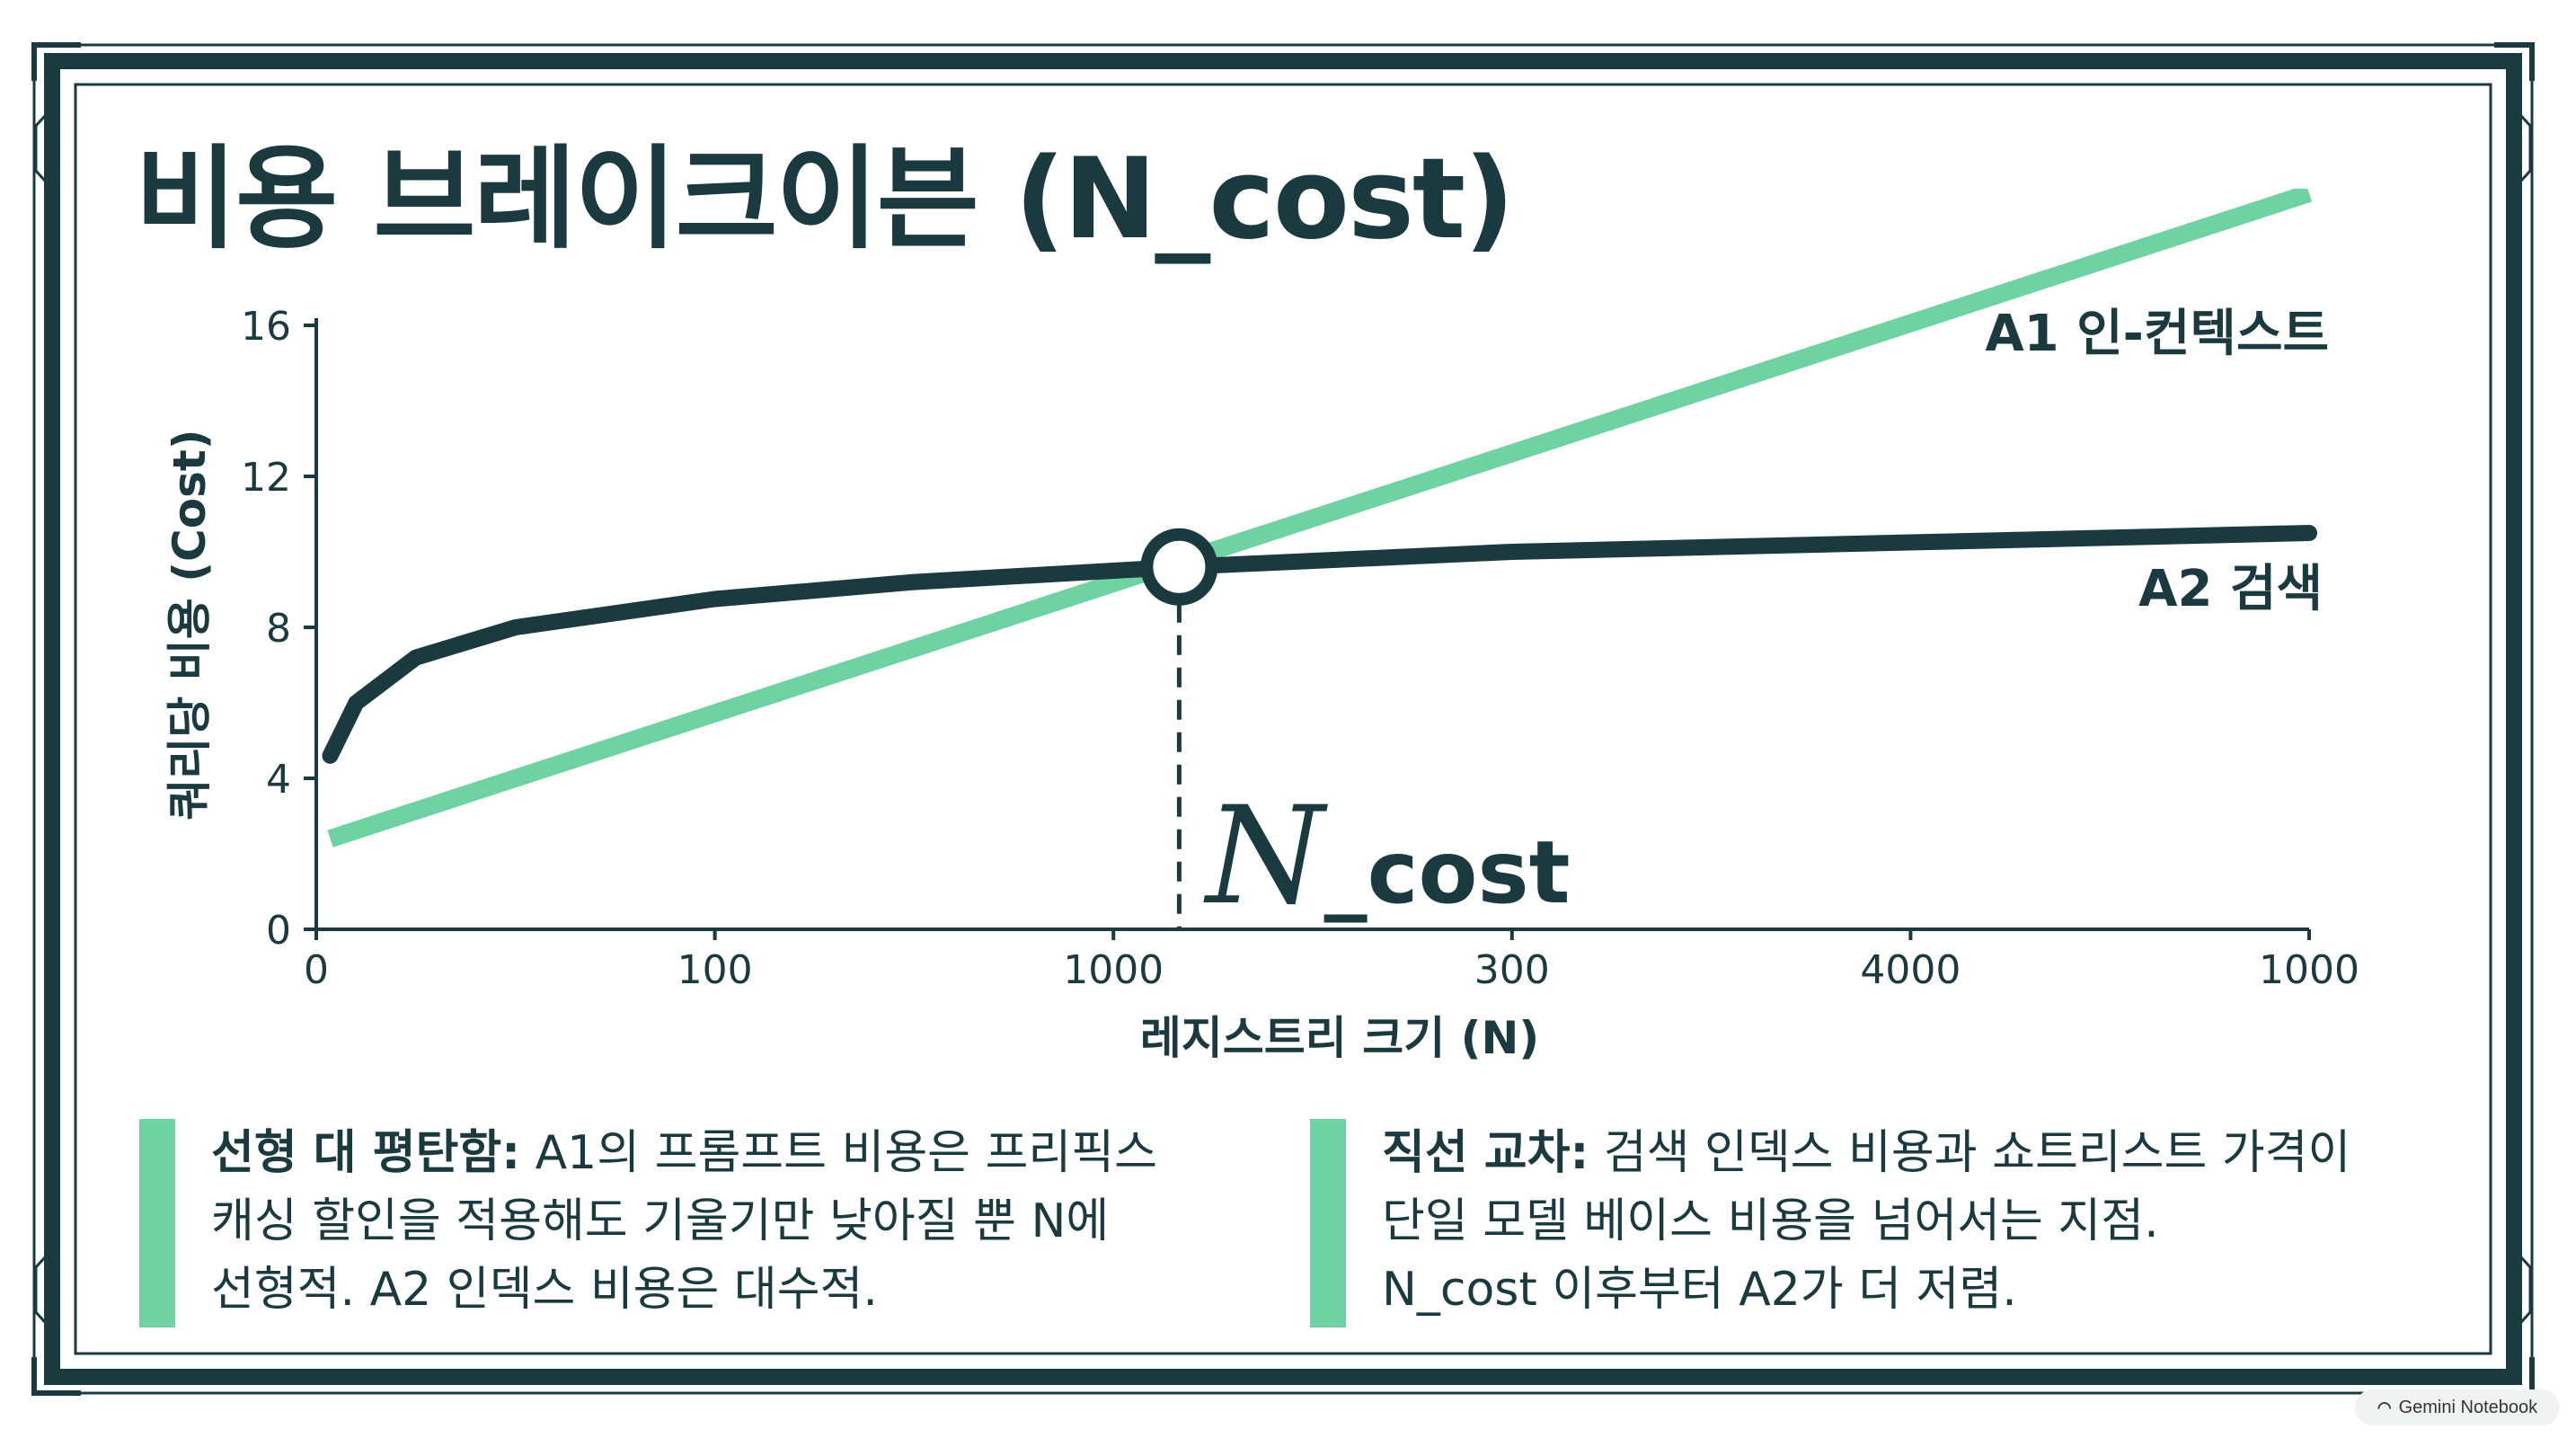 The image size is (2576, 1438). Describe the element at coordinates (278, 780) in the screenshot. I see `y-tick-label: 4` at that location.